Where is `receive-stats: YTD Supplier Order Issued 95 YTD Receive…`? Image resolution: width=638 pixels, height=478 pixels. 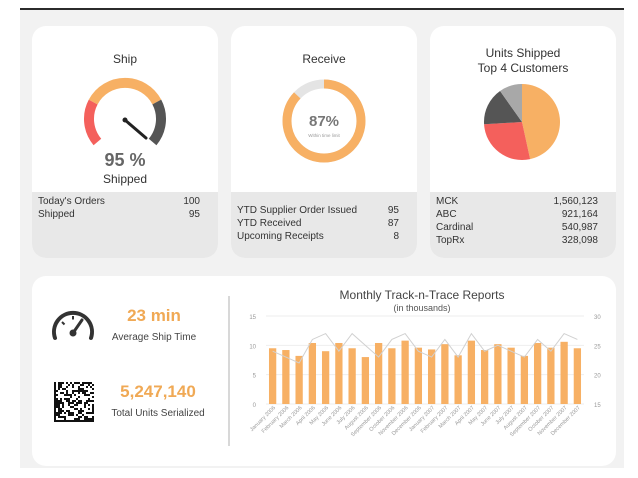
receive-stats: YTD Supplier Order Issued 95 YTD Receive… is located at coordinates (324, 225).